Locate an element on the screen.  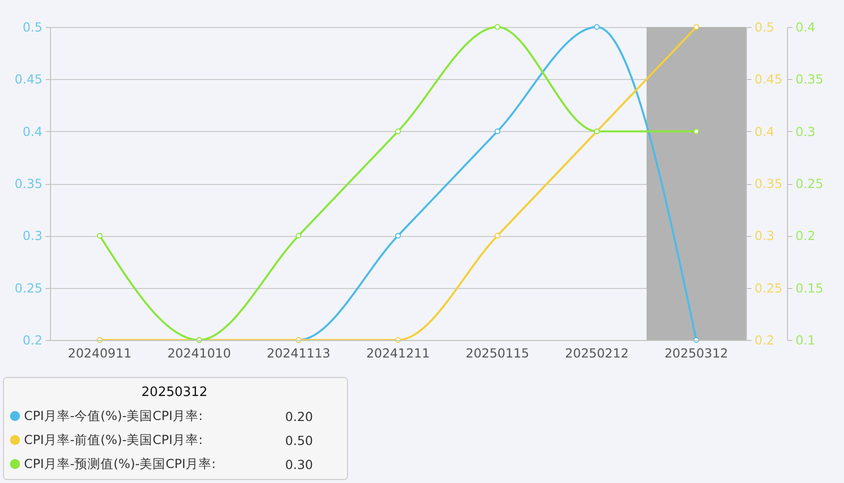
y2-tick-label: 0.5 is located at coordinates (764, 27).